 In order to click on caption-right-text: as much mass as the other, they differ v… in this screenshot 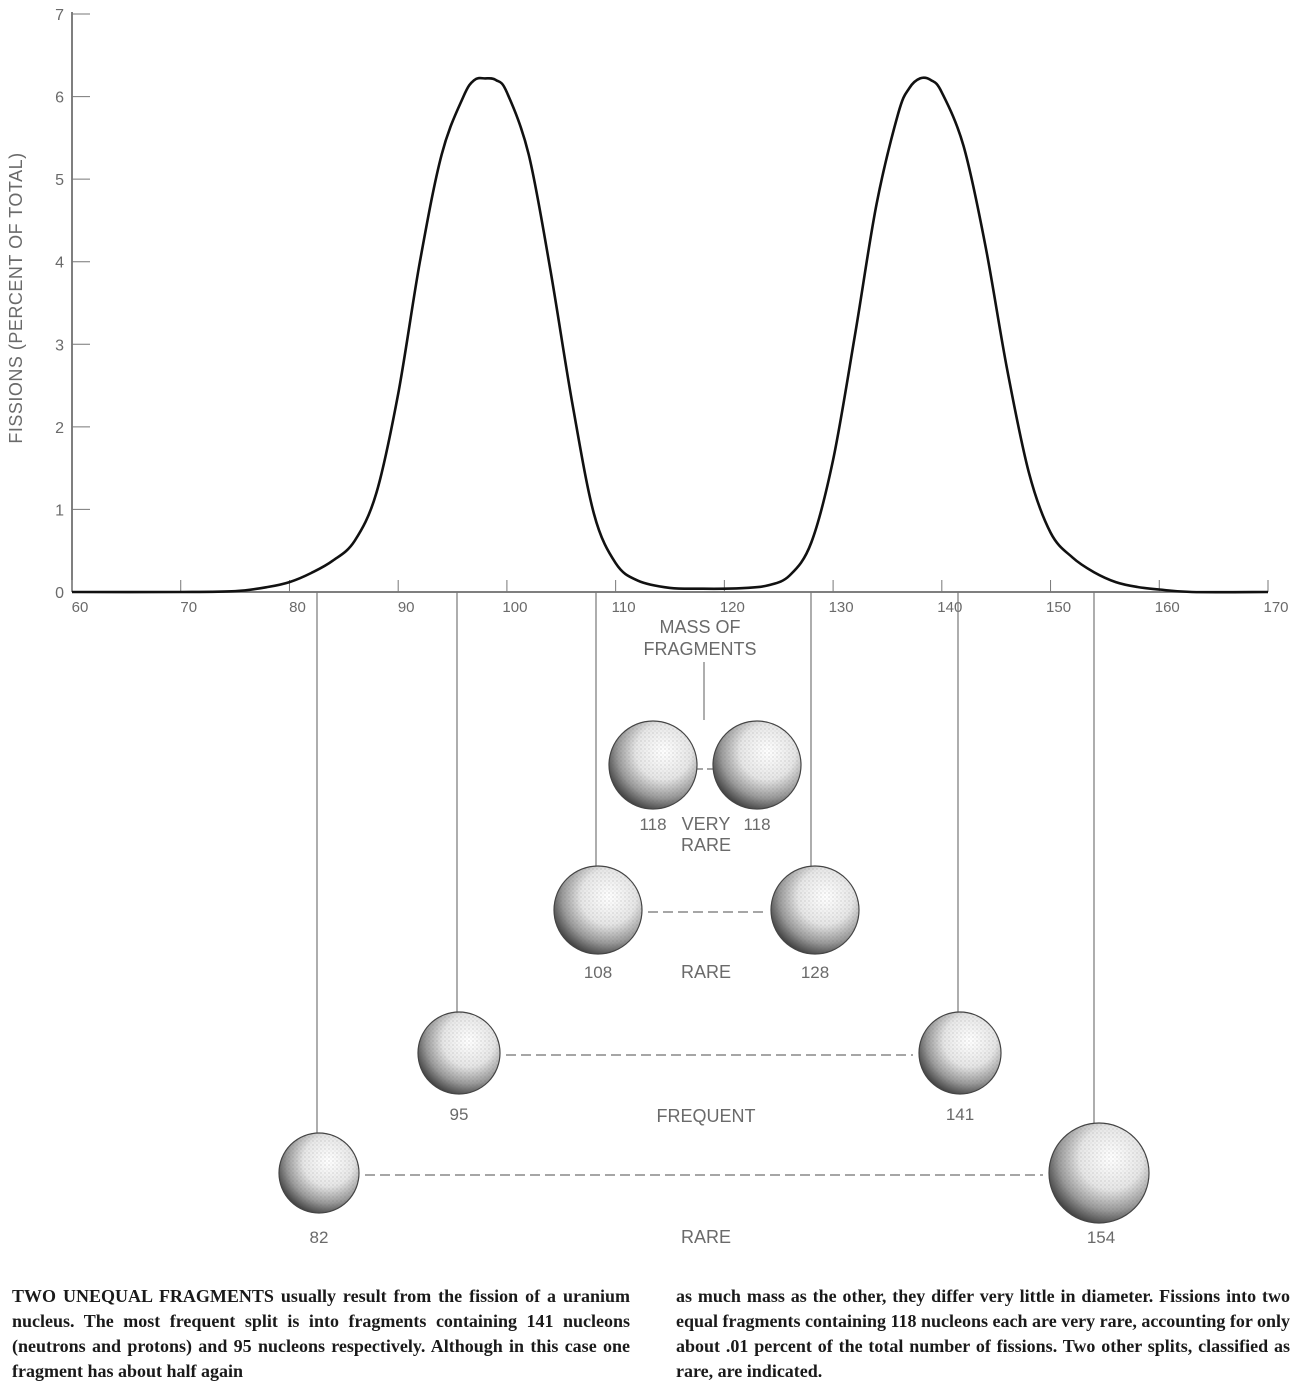, I will do `click(983, 1333)`.